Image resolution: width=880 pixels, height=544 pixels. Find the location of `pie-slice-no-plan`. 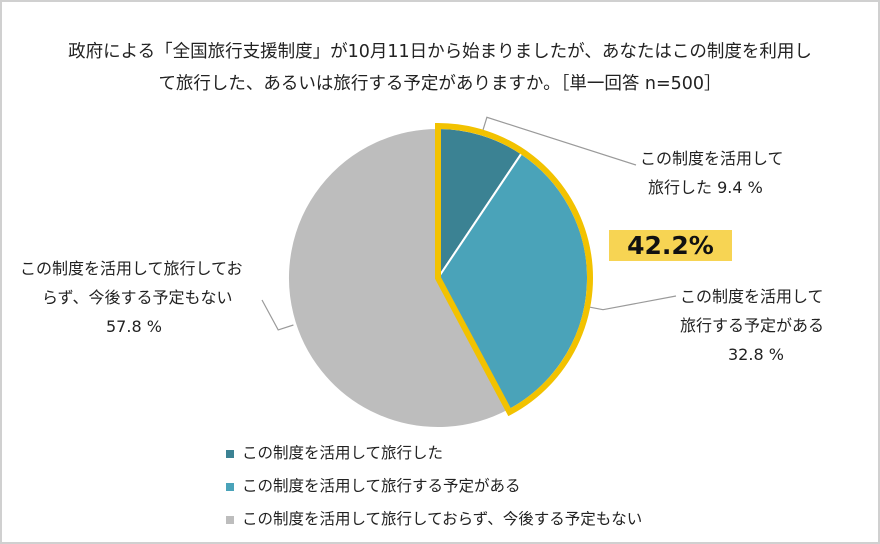

pie-slice-no-plan is located at coordinates (398, 277).